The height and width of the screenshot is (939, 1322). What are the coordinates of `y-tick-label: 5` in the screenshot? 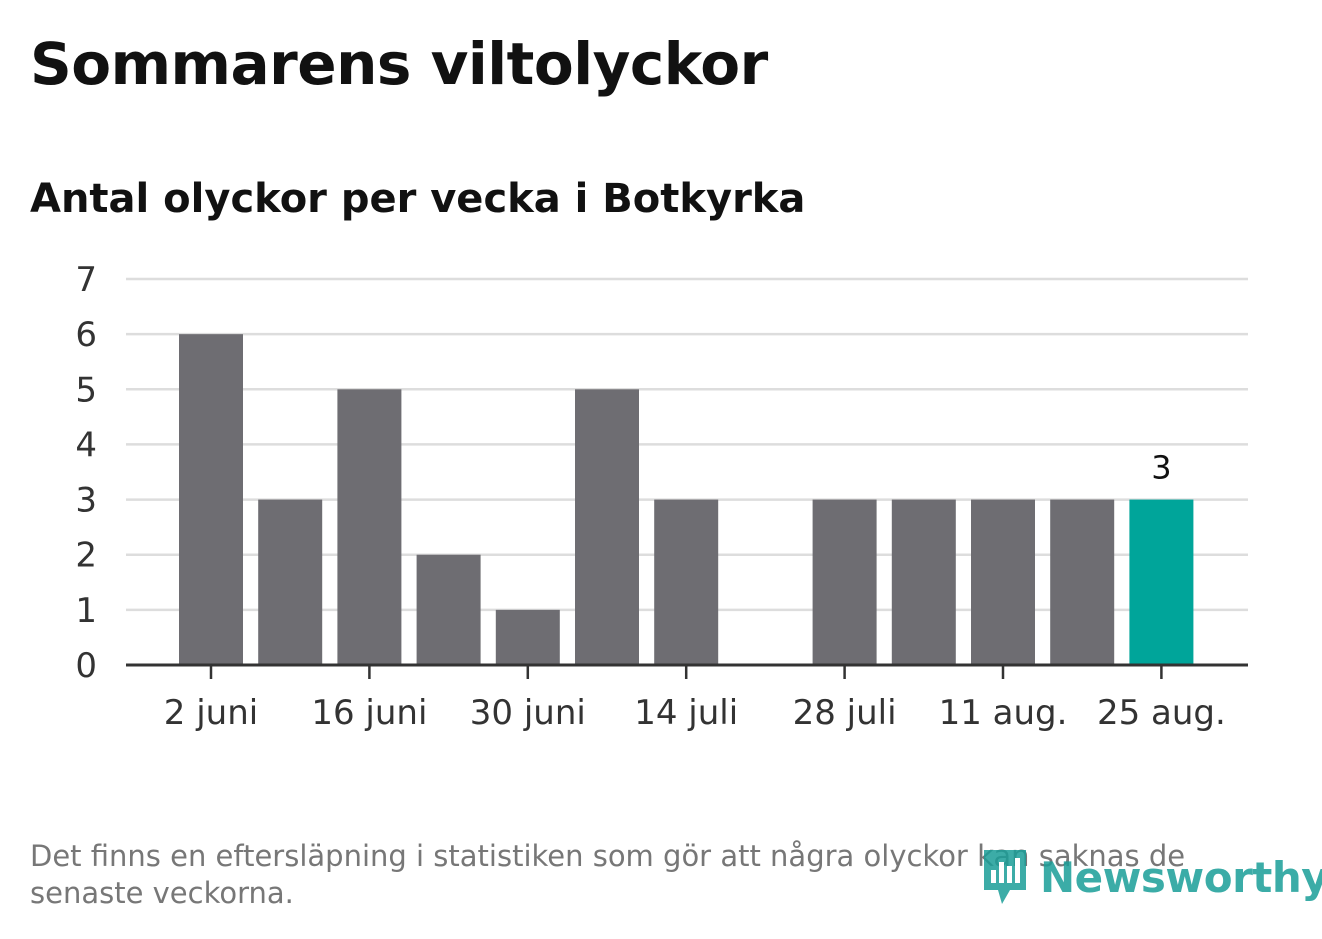 It's located at (86, 390).